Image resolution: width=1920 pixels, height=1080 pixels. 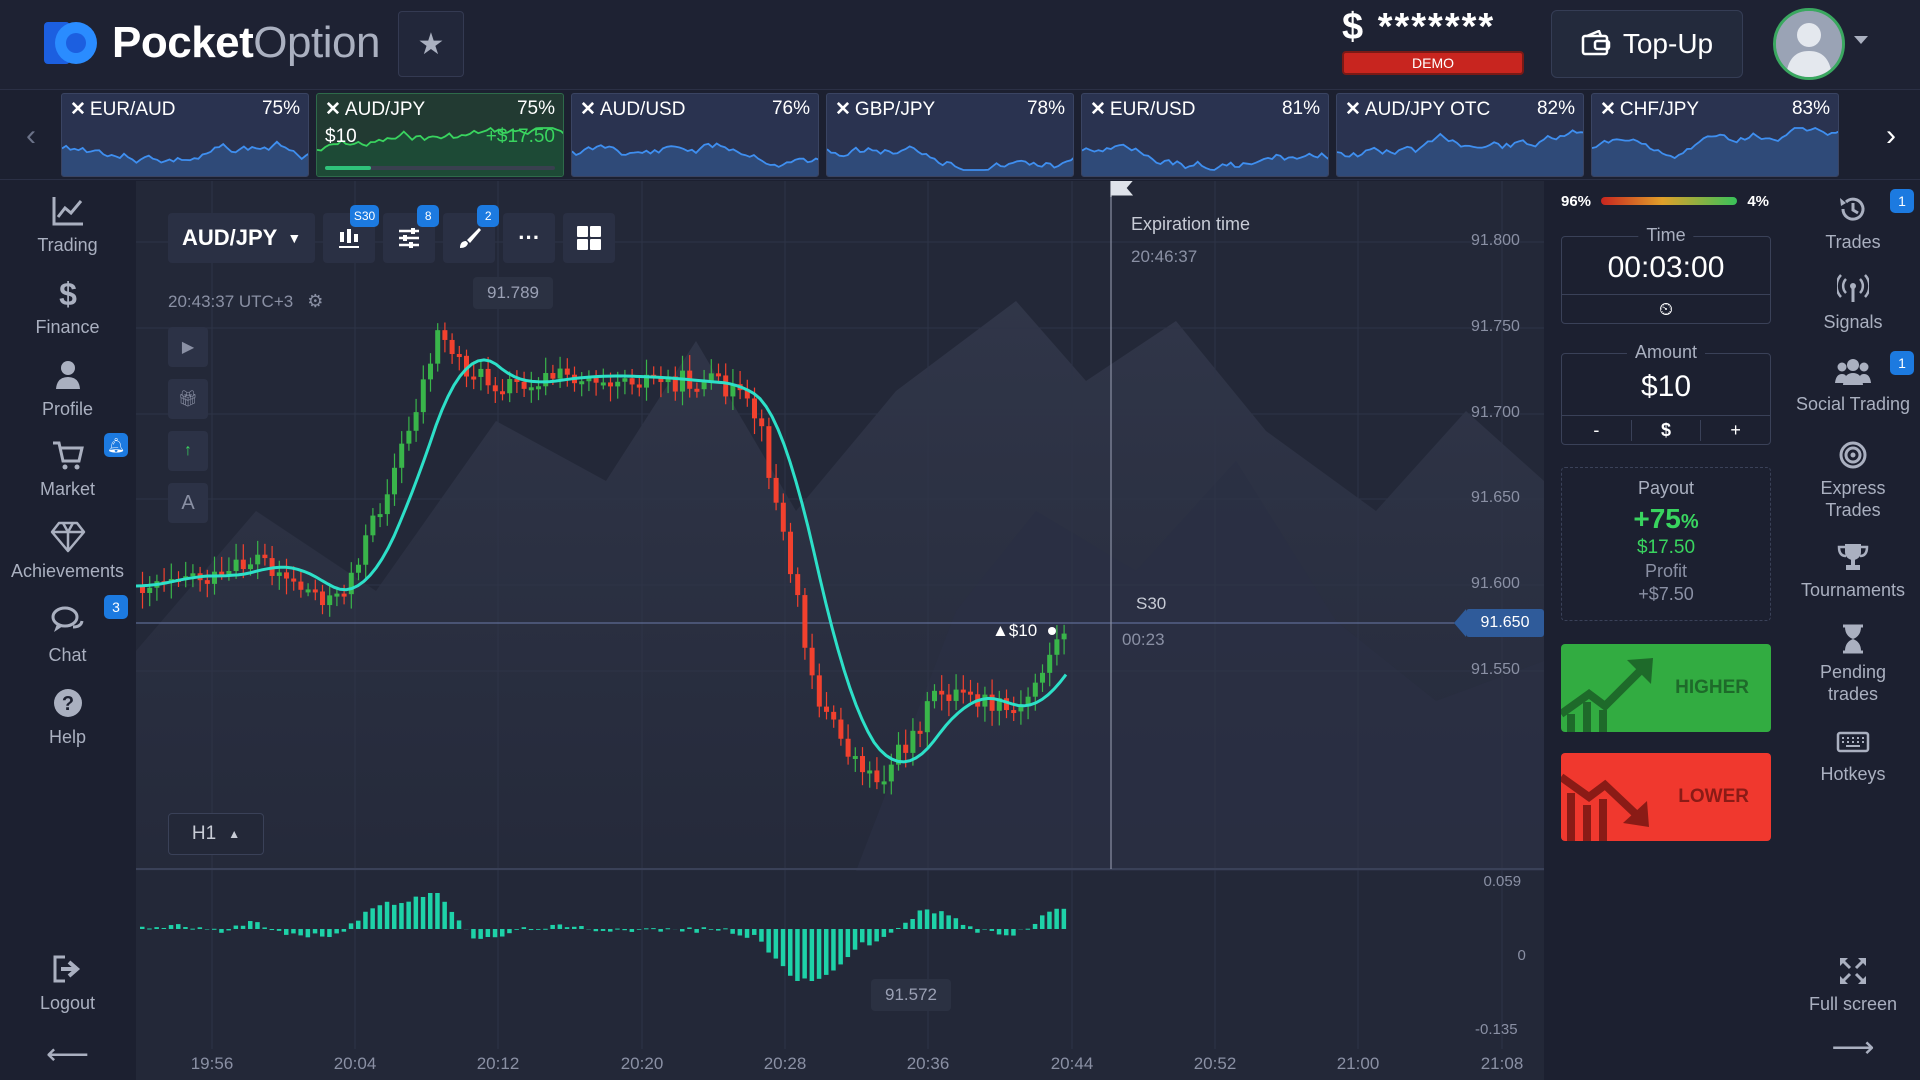 What do you see at coordinates (411, 234) in the screenshot?
I see `indicators-button: 8` at bounding box center [411, 234].